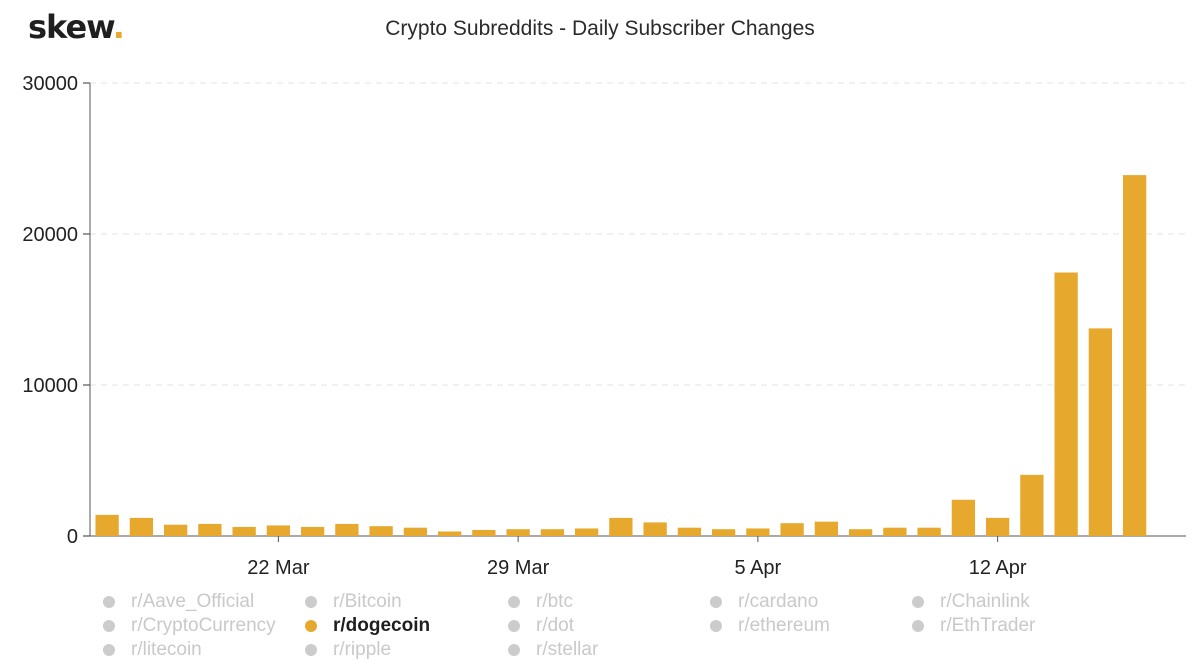 The image size is (1200, 670). What do you see at coordinates (554, 601) in the screenshot?
I see `legend-label: r/btc` at bounding box center [554, 601].